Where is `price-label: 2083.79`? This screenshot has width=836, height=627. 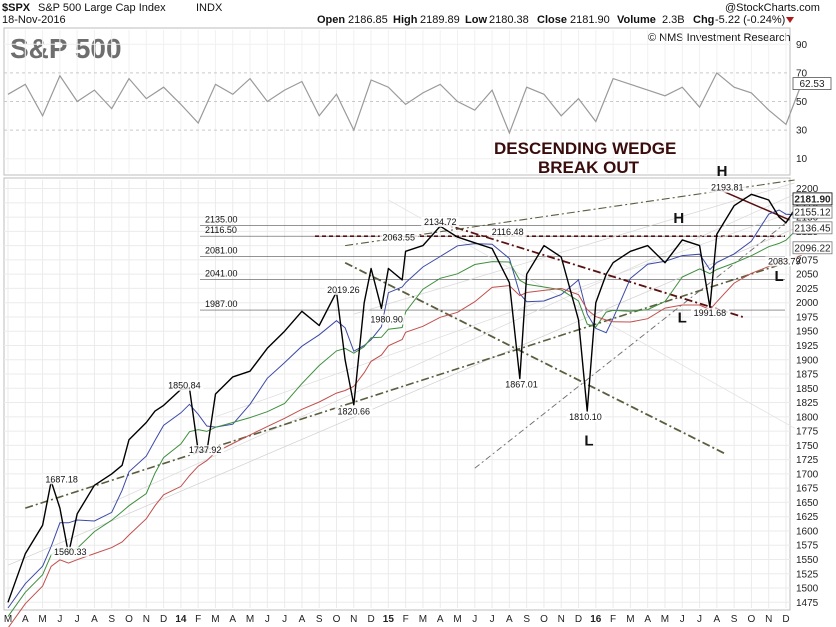
price-label: 2083.79 is located at coordinates (784, 261).